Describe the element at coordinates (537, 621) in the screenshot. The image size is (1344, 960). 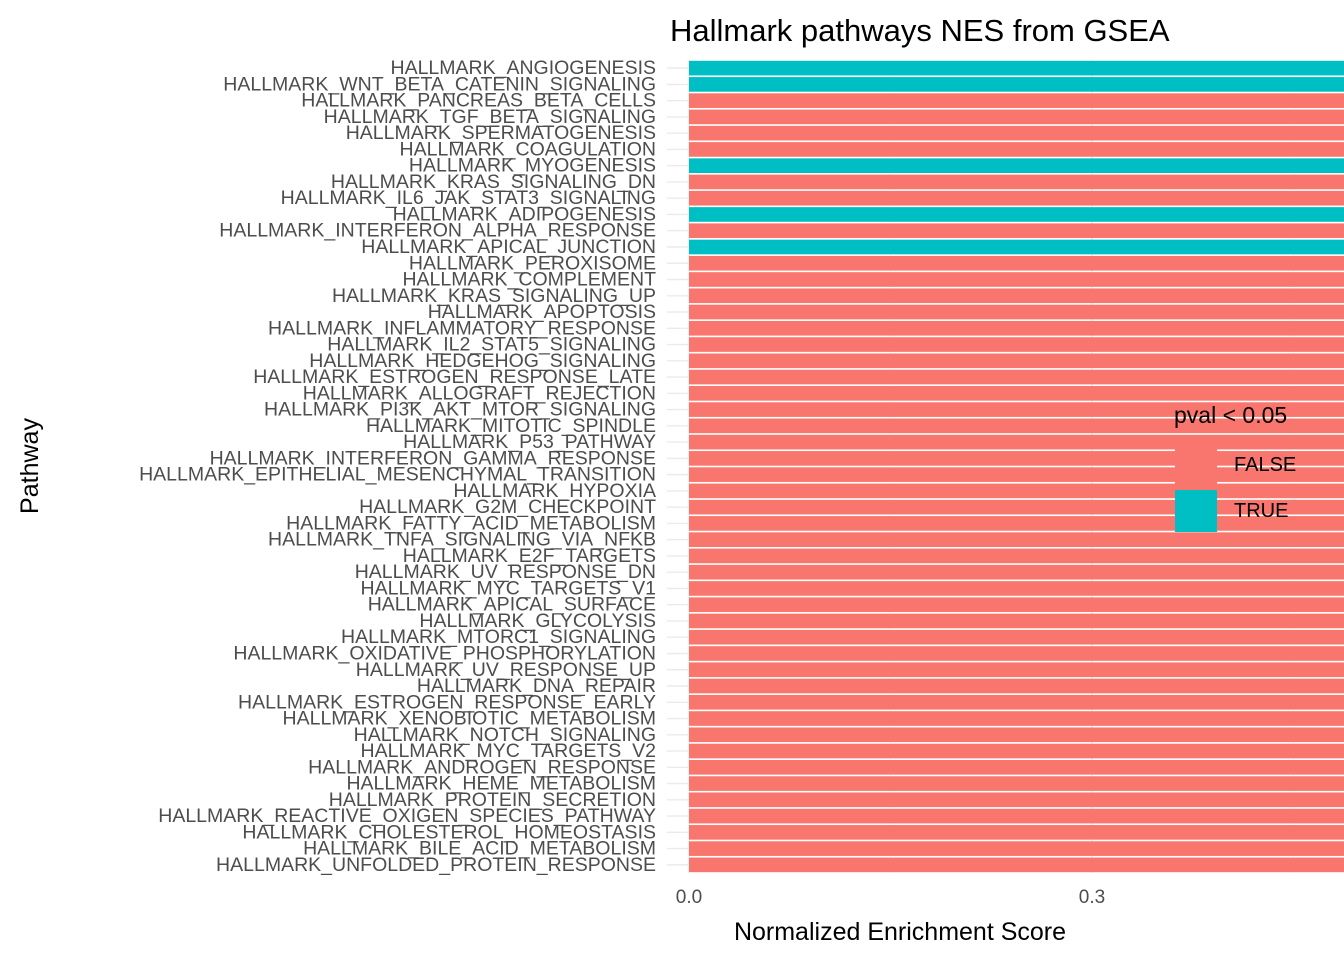
I see `y-tick-label: HALLMARK_GLYCOLYSIS` at that location.